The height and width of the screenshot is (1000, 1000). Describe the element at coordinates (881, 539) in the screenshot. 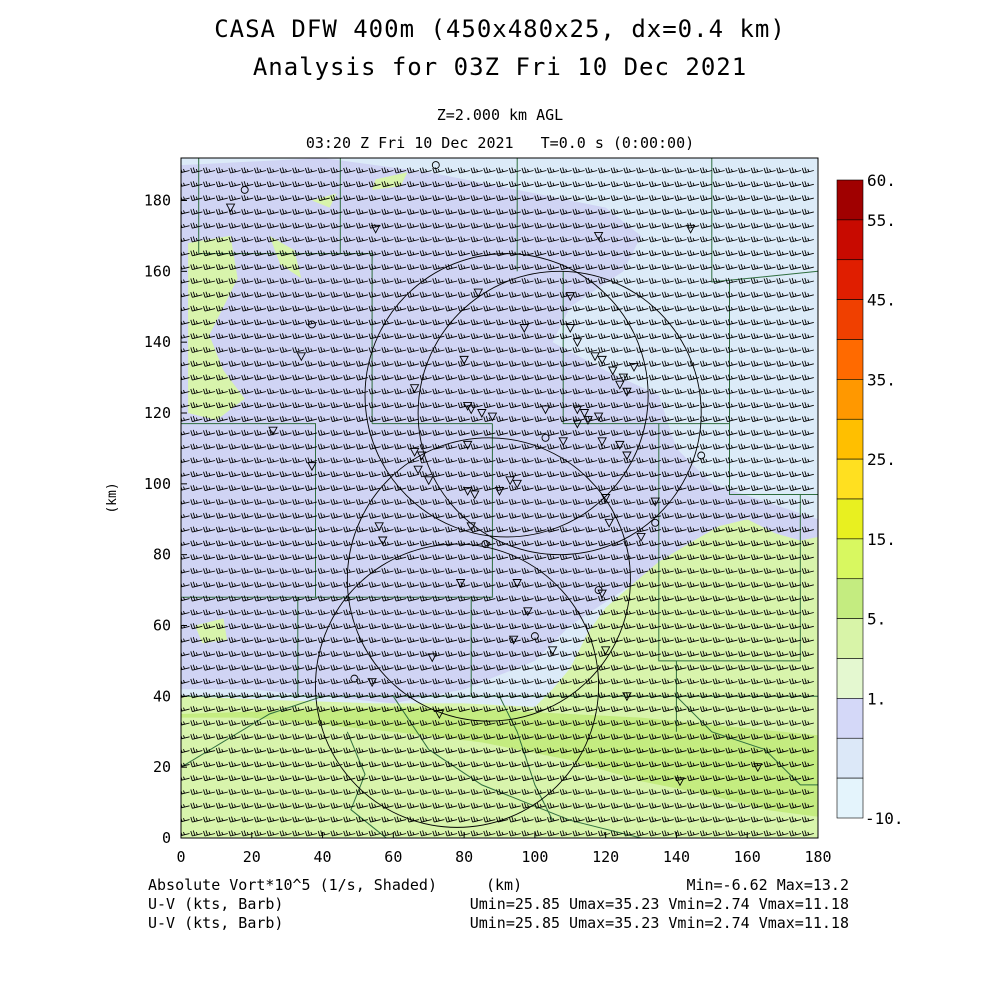

I see `colorbar-label: 15.` at that location.